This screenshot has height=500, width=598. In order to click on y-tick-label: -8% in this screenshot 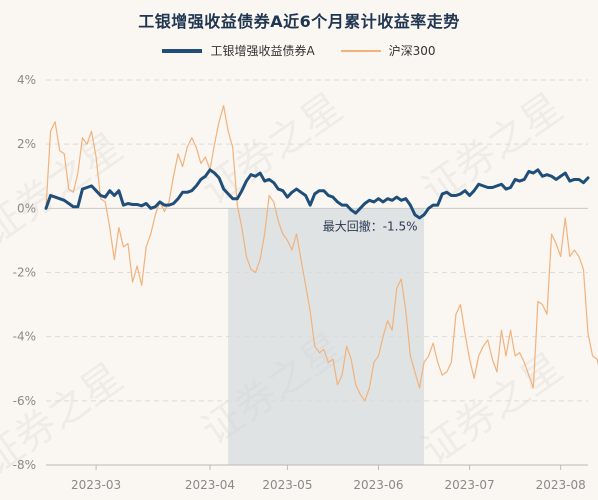, I will do `click(24, 465)`.